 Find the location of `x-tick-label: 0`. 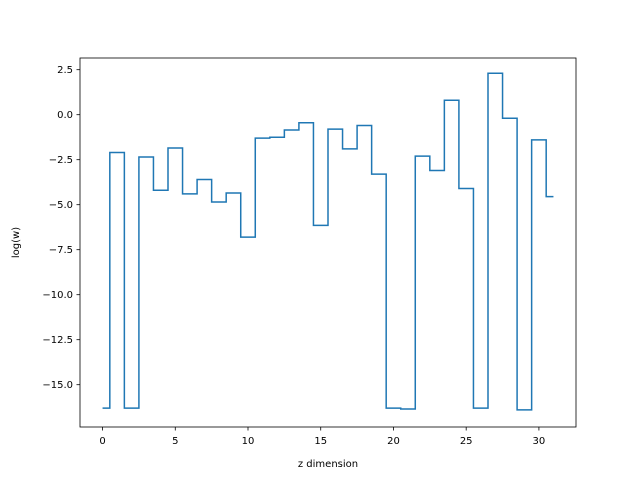

x-tick-label: 0 is located at coordinates (102, 441).